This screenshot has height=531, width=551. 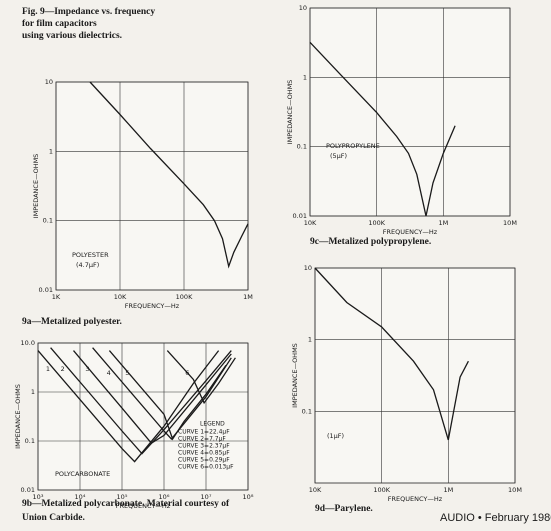 I want to click on caption: 9d—Parylene., so click(x=344, y=509).